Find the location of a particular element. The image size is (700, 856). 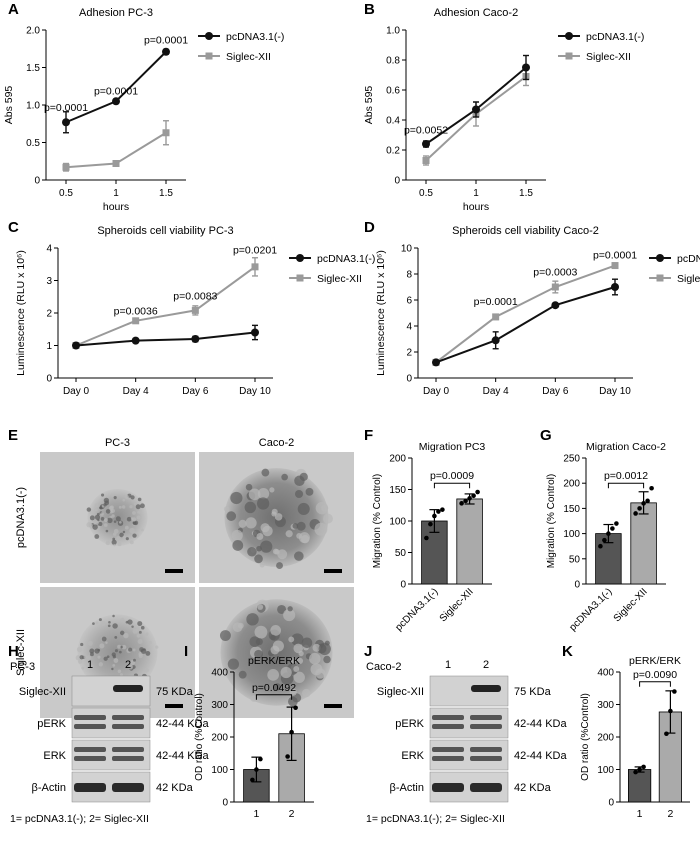

significance-bracket is located at coordinates (655, 684).